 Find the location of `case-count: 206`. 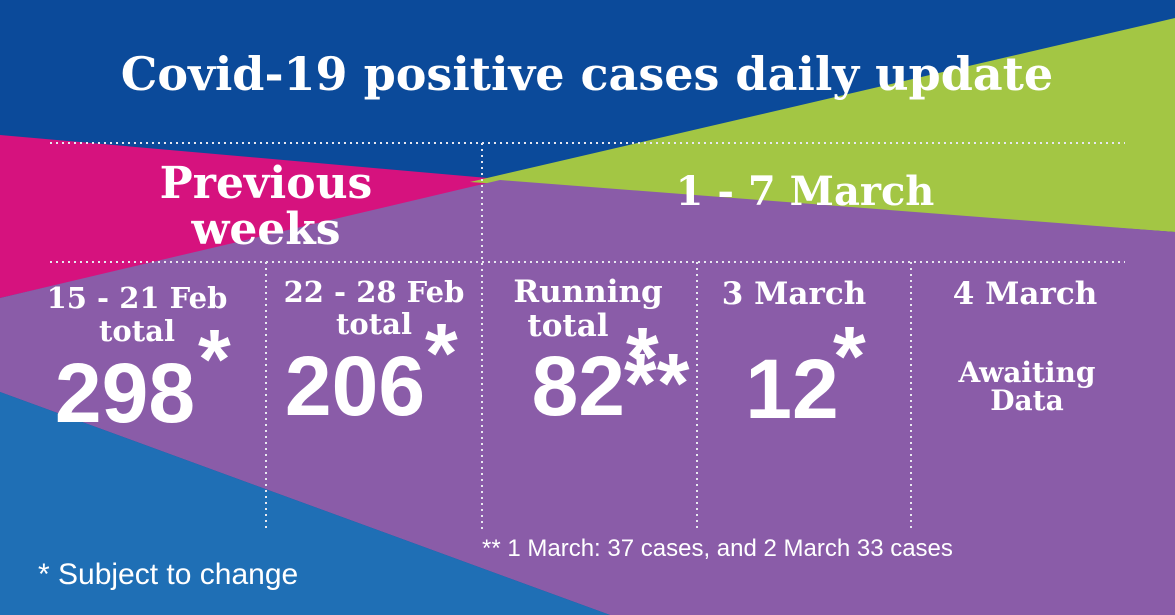

case-count: 206 is located at coordinates (355, 386).